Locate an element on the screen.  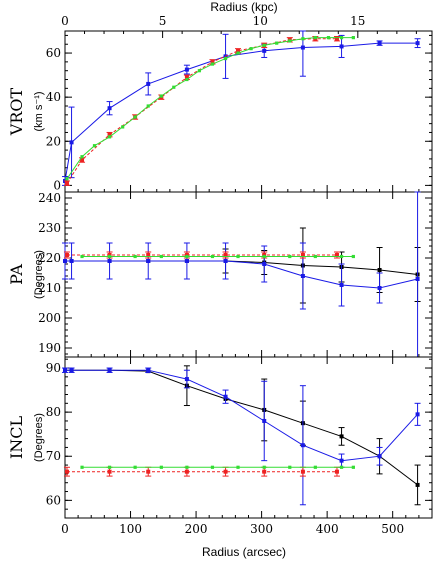
series-red is located at coordinates (201, 255).